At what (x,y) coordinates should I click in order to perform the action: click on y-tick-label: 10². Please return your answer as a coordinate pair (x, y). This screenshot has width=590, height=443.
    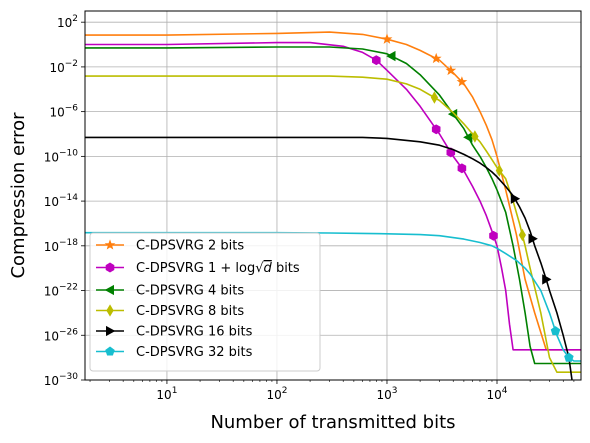
    Looking at the image, I should click on (67, 22).